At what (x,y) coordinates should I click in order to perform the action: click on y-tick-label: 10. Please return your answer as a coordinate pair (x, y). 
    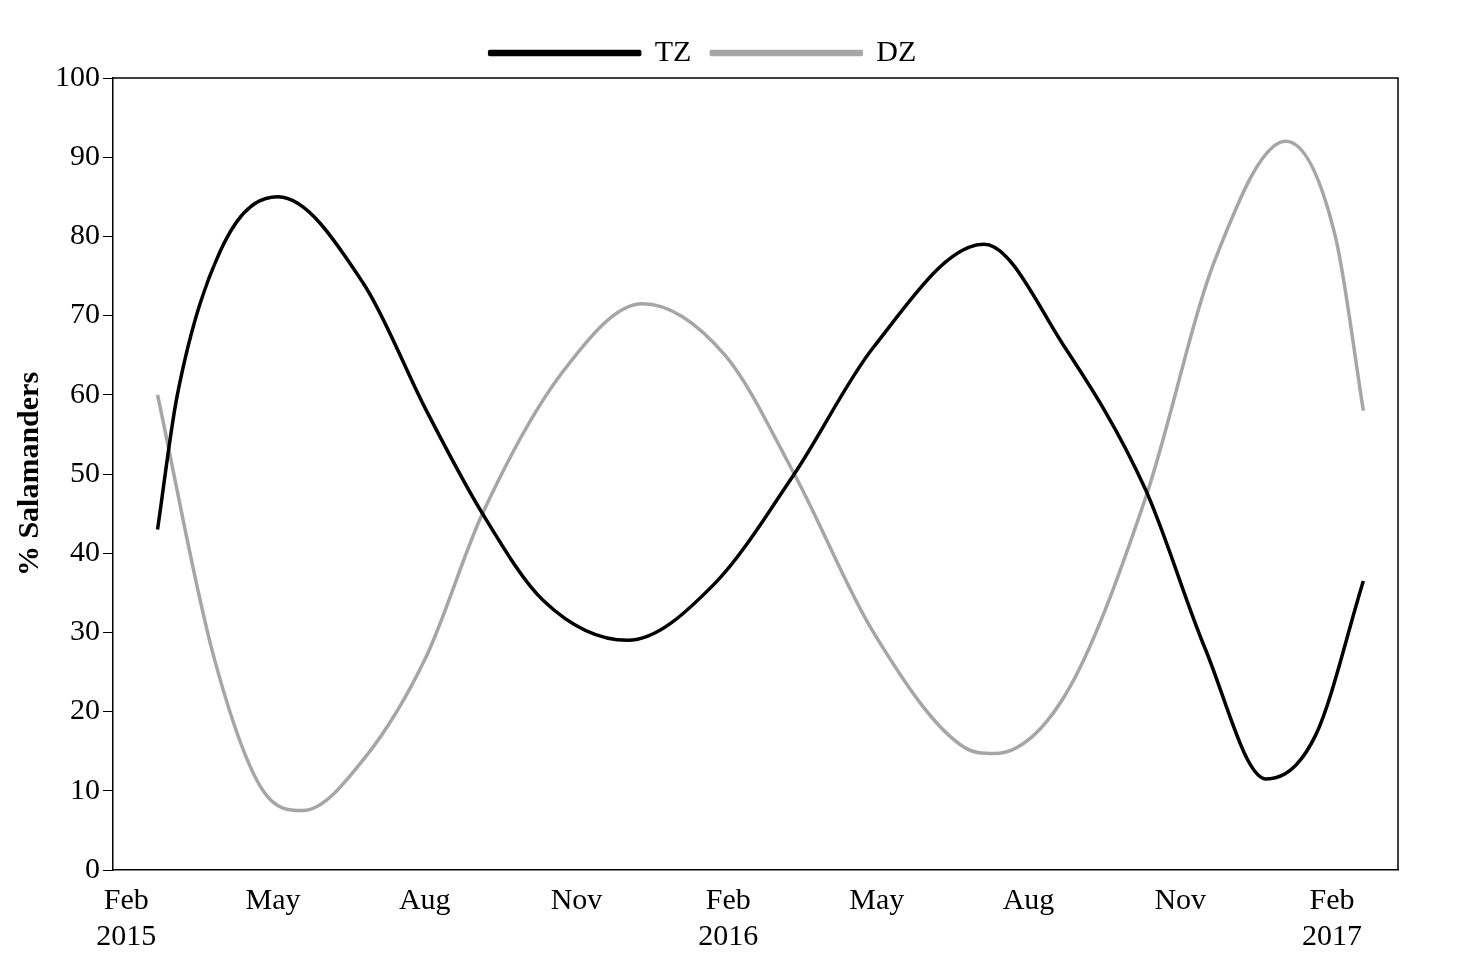
    Looking at the image, I should click on (85, 788).